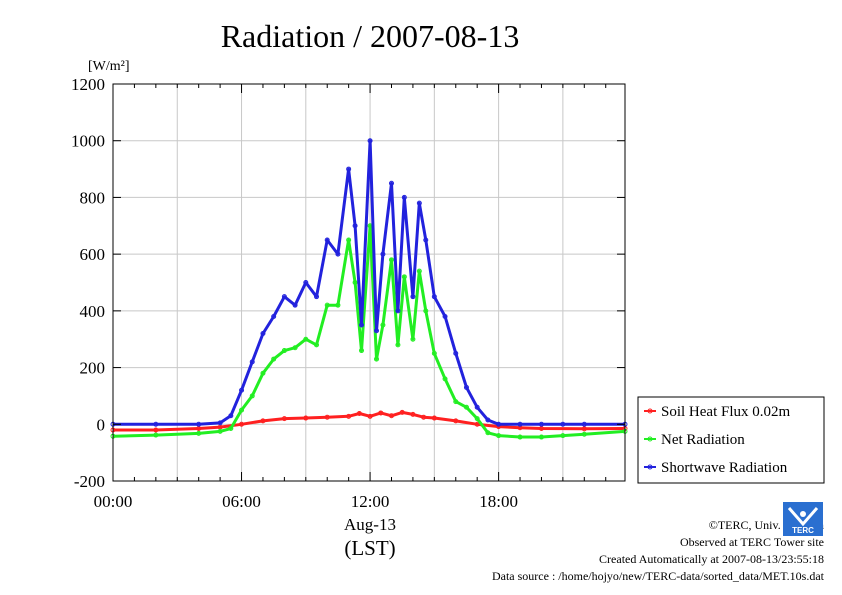 This screenshot has width=842, height=595. Describe the element at coordinates (93, 254) in the screenshot. I see `y-tick-label: 600` at that location.